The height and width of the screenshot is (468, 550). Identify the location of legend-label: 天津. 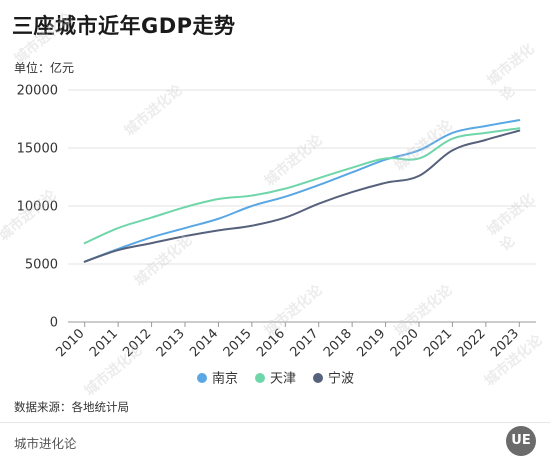
(283, 379).